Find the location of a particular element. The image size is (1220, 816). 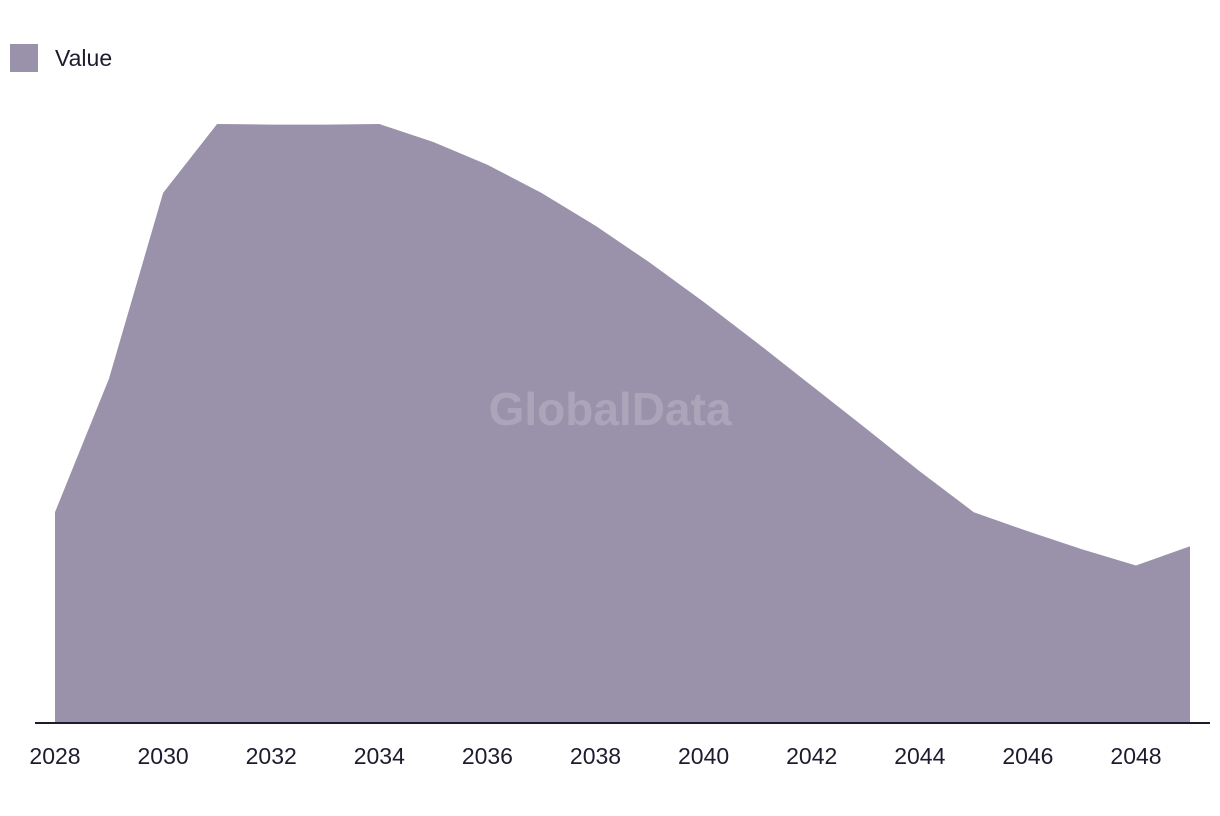

legend: Value is located at coordinates (61, 58).